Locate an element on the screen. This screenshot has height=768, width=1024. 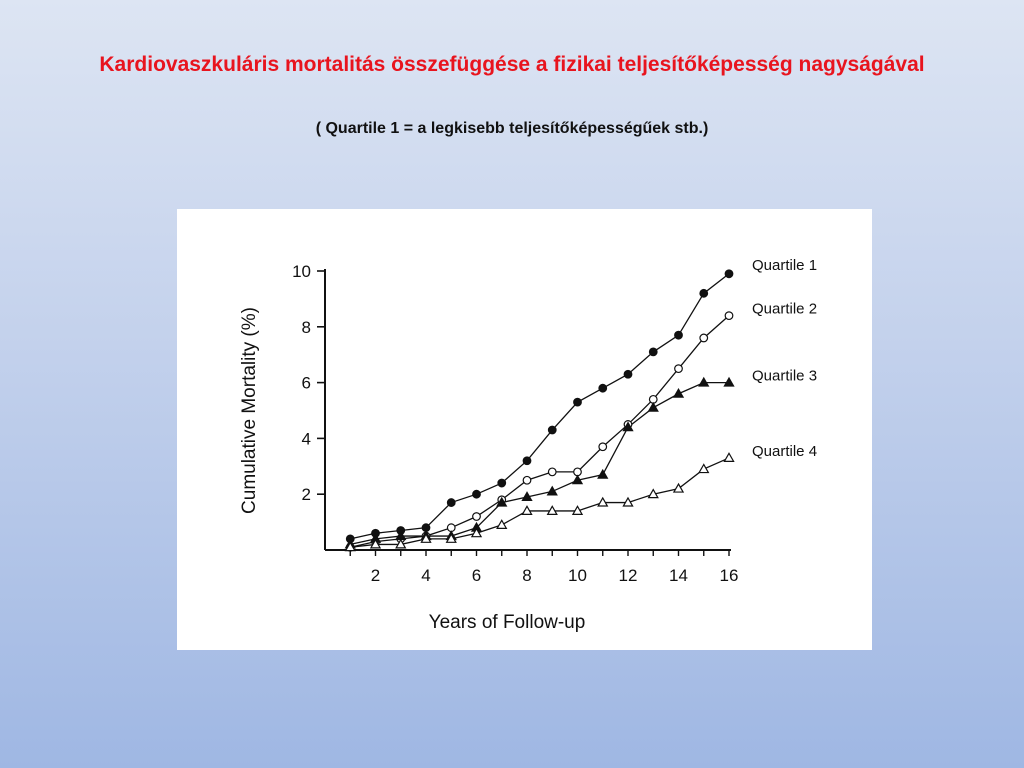
x-tick-label: 12 is located at coordinates (628, 575).